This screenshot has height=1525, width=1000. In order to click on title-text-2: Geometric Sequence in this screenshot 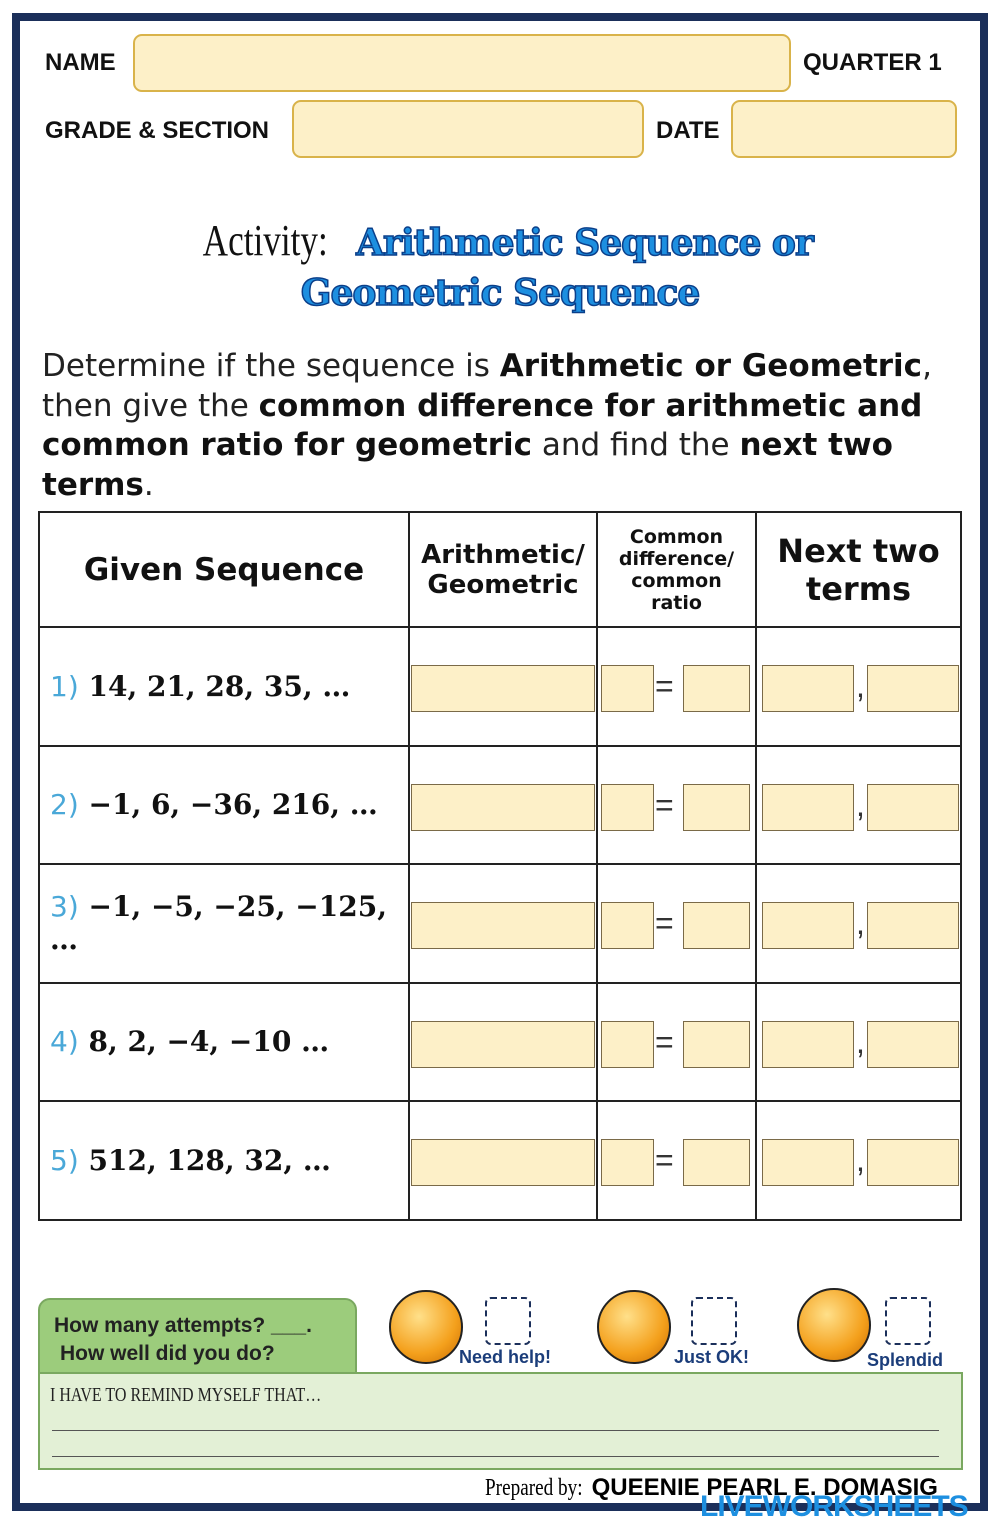, I will do `click(500, 293)`.